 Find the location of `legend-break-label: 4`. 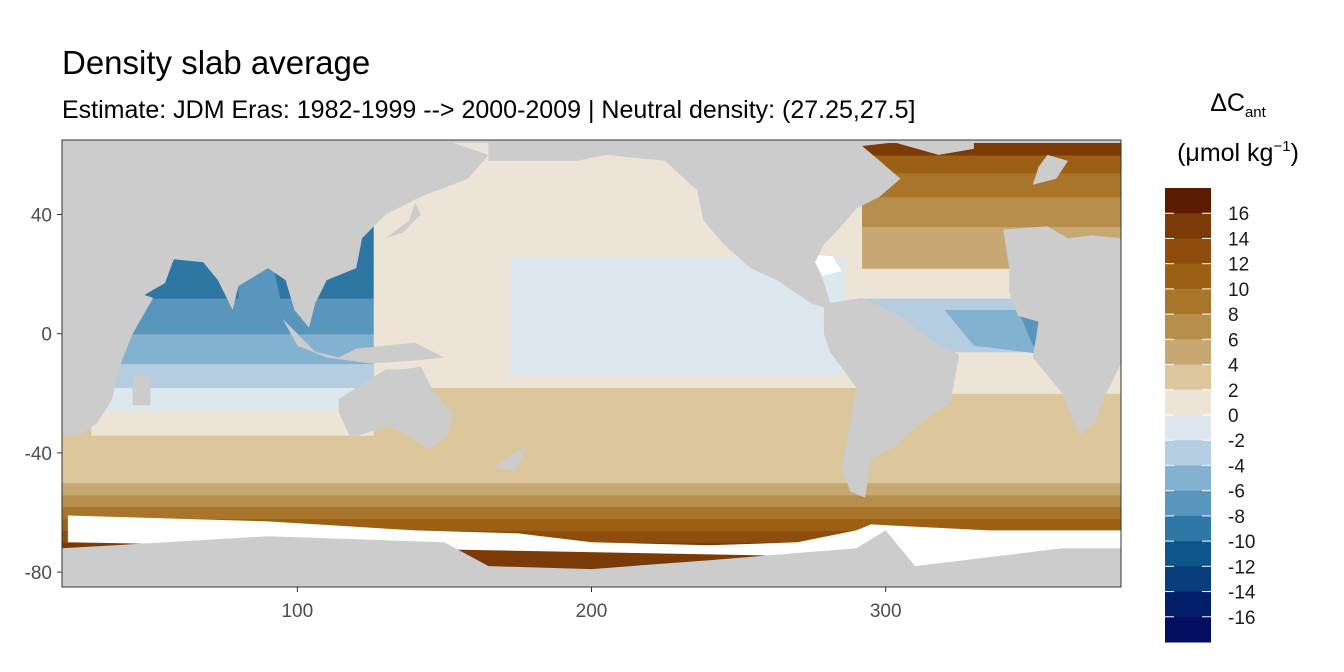

legend-break-label: 4 is located at coordinates (1233, 366).